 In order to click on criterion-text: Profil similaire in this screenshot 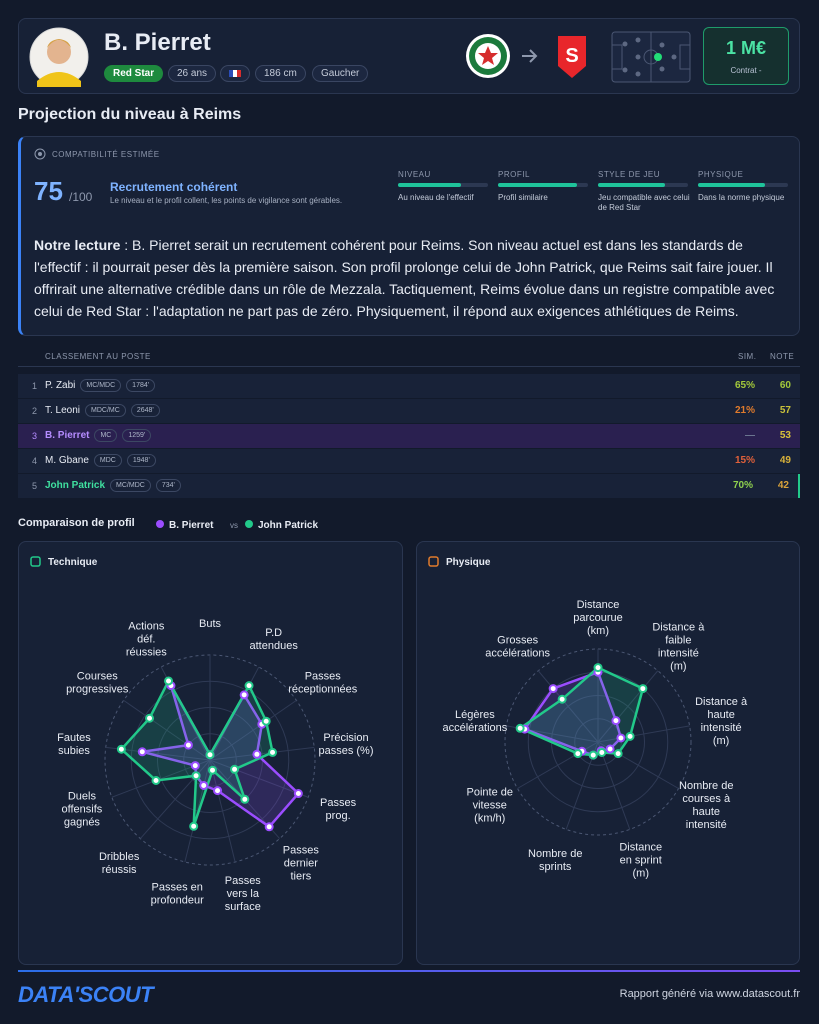, I will do `click(523, 197)`.